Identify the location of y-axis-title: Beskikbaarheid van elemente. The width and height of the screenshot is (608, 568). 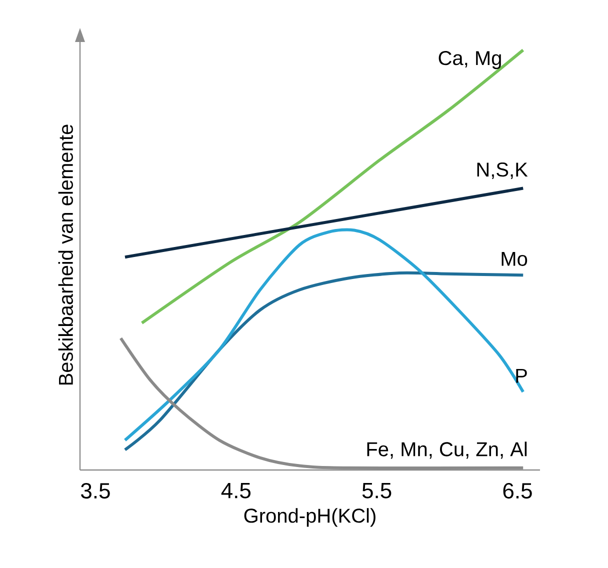
(65, 254).